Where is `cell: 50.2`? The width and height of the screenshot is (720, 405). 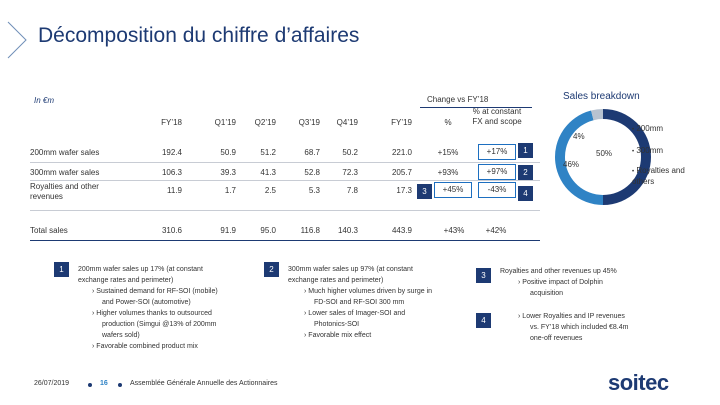
cell: 50.2 is located at coordinates (350, 152).